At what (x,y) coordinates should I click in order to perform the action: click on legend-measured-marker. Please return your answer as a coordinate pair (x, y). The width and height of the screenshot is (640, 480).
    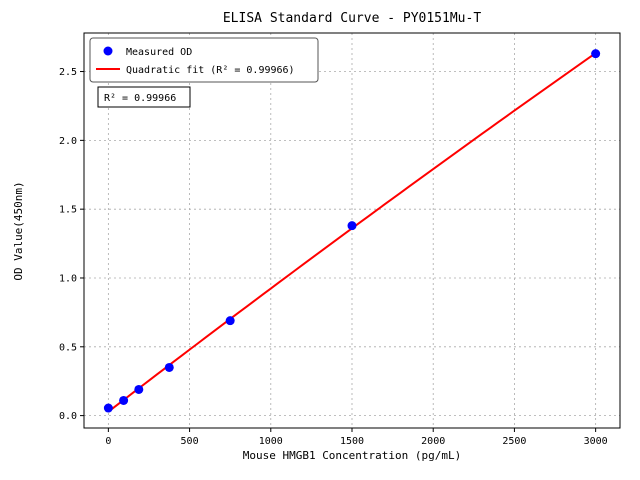
    Looking at the image, I should click on (108, 51).